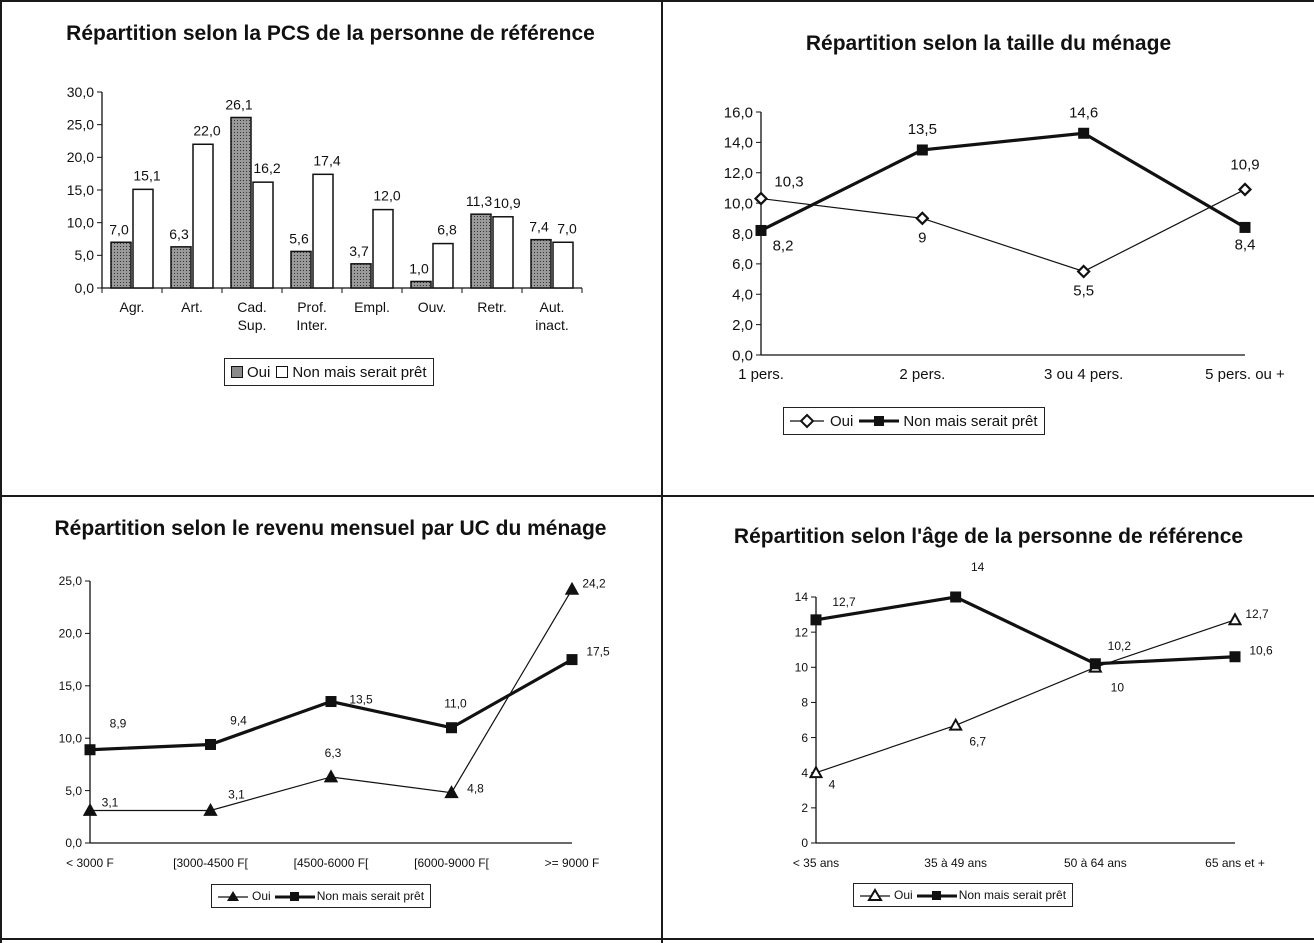 The image size is (1314, 943). Describe the element at coordinates (238, 104) in the screenshot. I see `data-label-oui: 26,1` at that location.